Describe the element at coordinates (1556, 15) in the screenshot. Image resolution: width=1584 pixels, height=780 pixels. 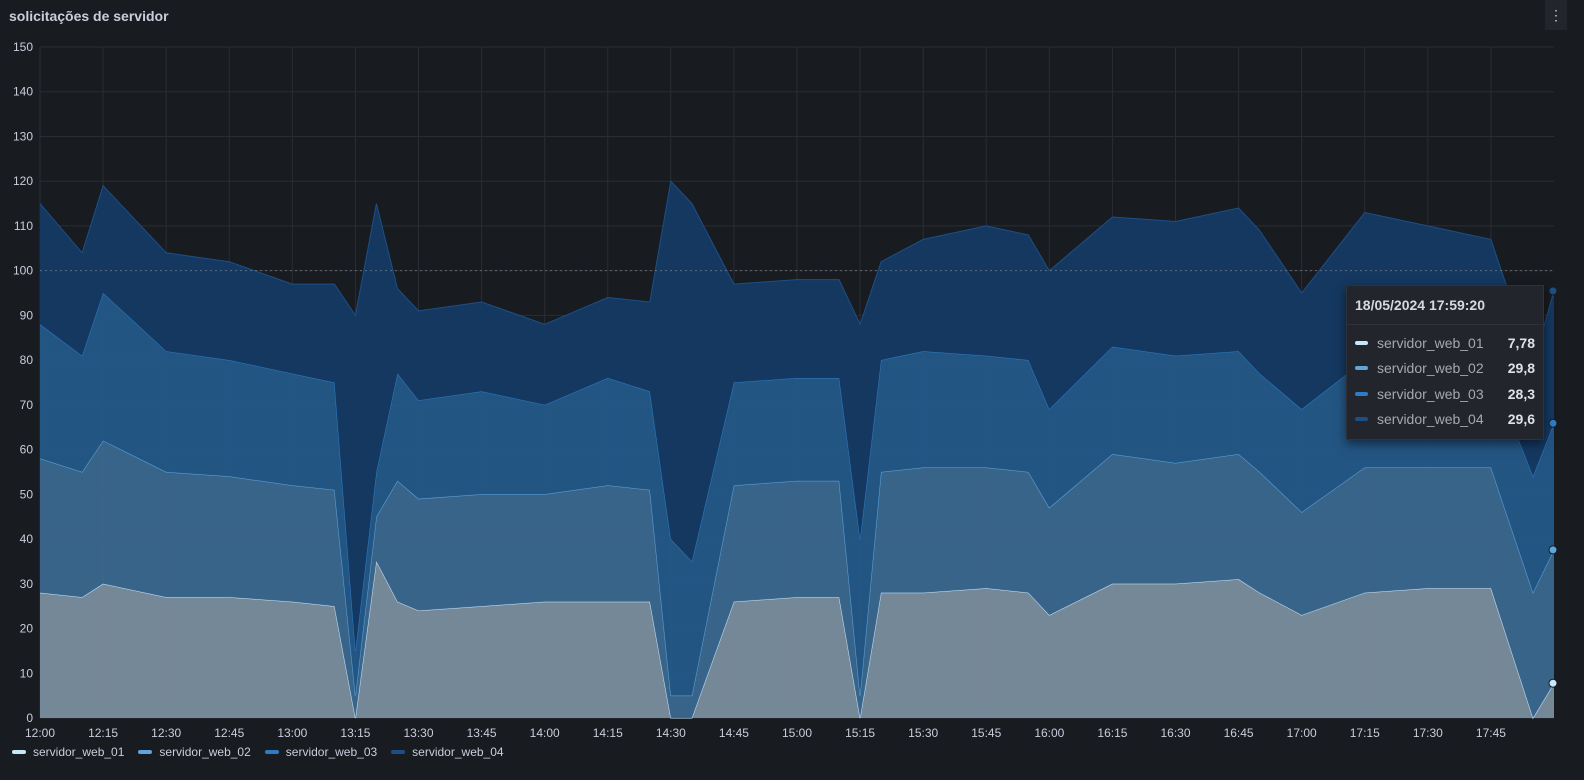
I see `kebab-menu-icon: ⋮` at that location.